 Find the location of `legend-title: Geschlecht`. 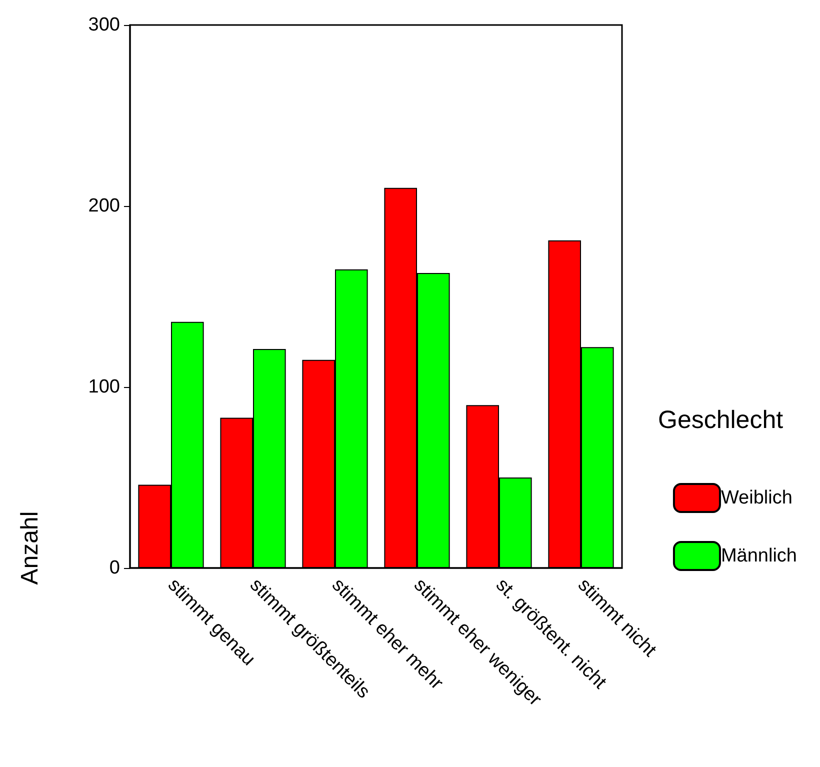

legend-title: Geschlecht is located at coordinates (721, 420).